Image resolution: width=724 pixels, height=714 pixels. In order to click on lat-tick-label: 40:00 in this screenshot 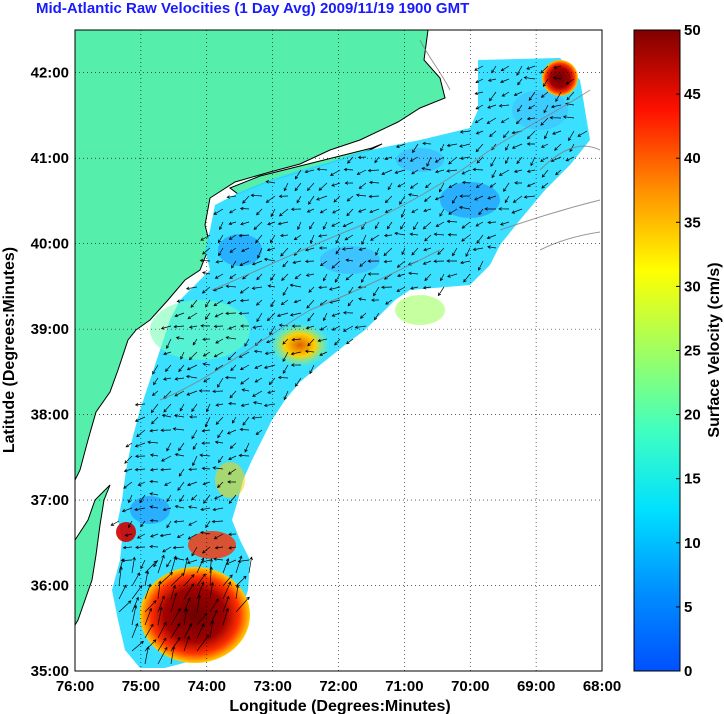, I will do `click(50, 244)`.